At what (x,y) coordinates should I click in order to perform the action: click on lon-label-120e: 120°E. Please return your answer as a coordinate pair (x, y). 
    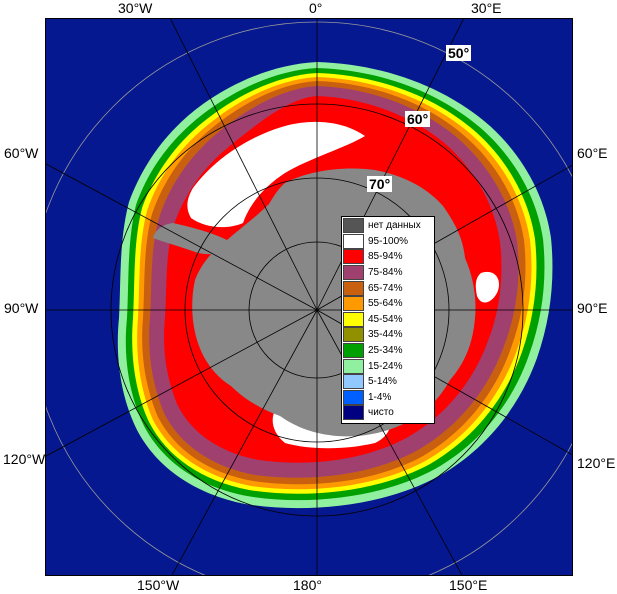
    Looking at the image, I should click on (596, 463).